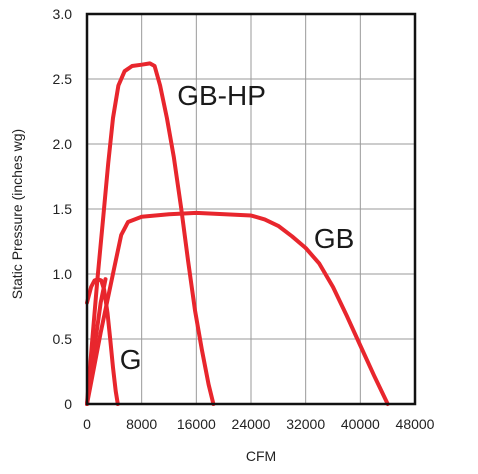 Image resolution: width=478 pixels, height=474 pixels. Describe the element at coordinates (63, 14) in the screenshot. I see `y-tick-label: 3.0` at that location.